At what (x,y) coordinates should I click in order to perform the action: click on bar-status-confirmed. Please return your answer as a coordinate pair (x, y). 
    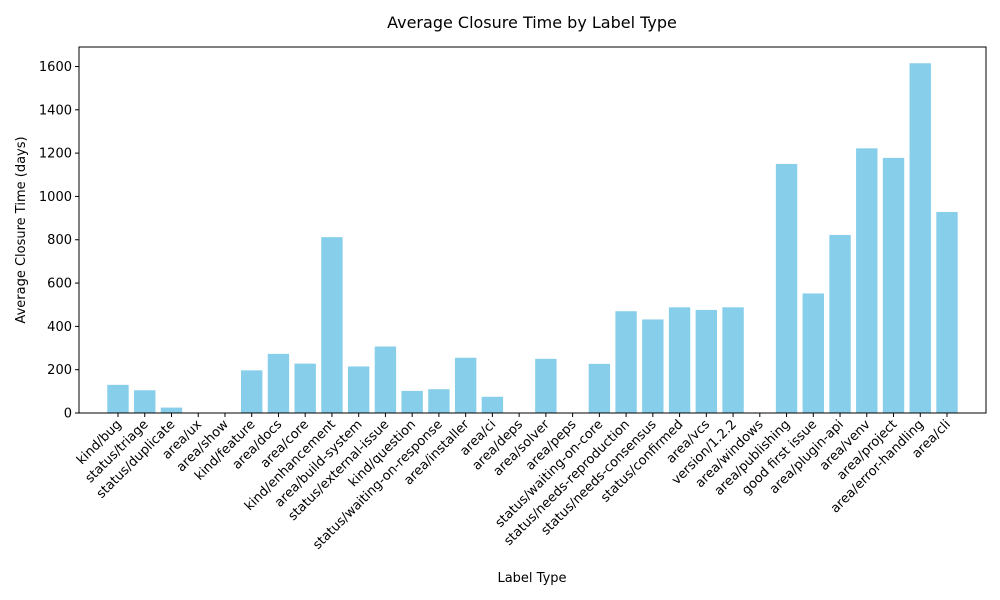
    Looking at the image, I should click on (679, 360).